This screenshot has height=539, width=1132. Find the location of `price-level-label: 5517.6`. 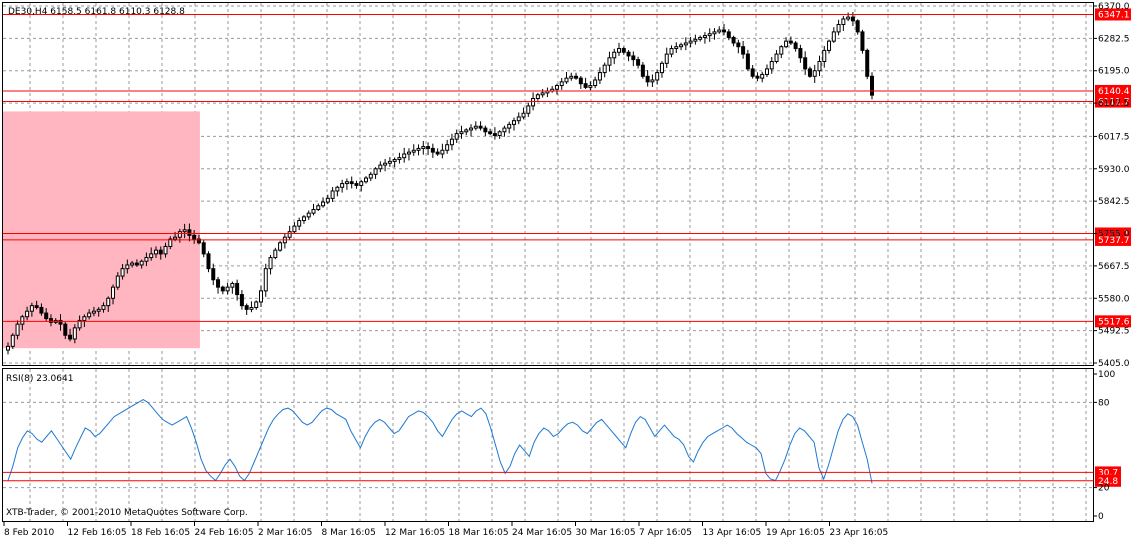

price-level-label: 5517.6 is located at coordinates (1114, 322).